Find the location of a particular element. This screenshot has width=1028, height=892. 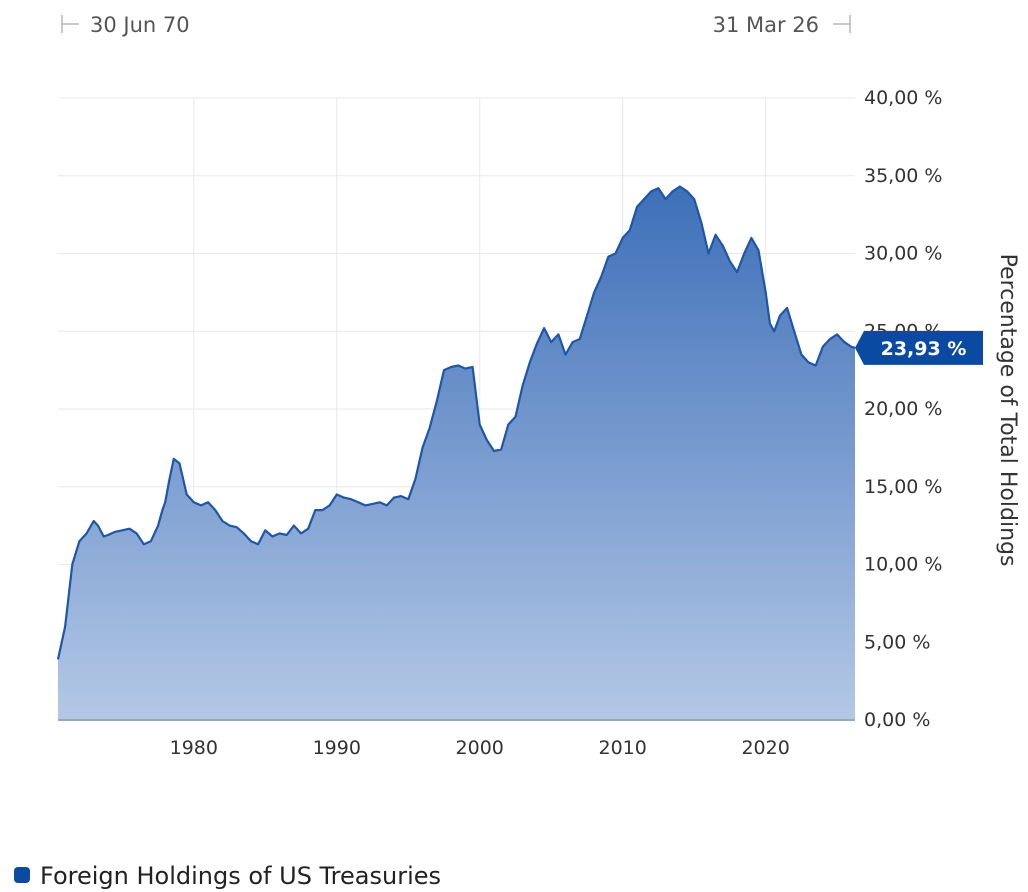

x-tick-label: 2020 is located at coordinates (765, 748).